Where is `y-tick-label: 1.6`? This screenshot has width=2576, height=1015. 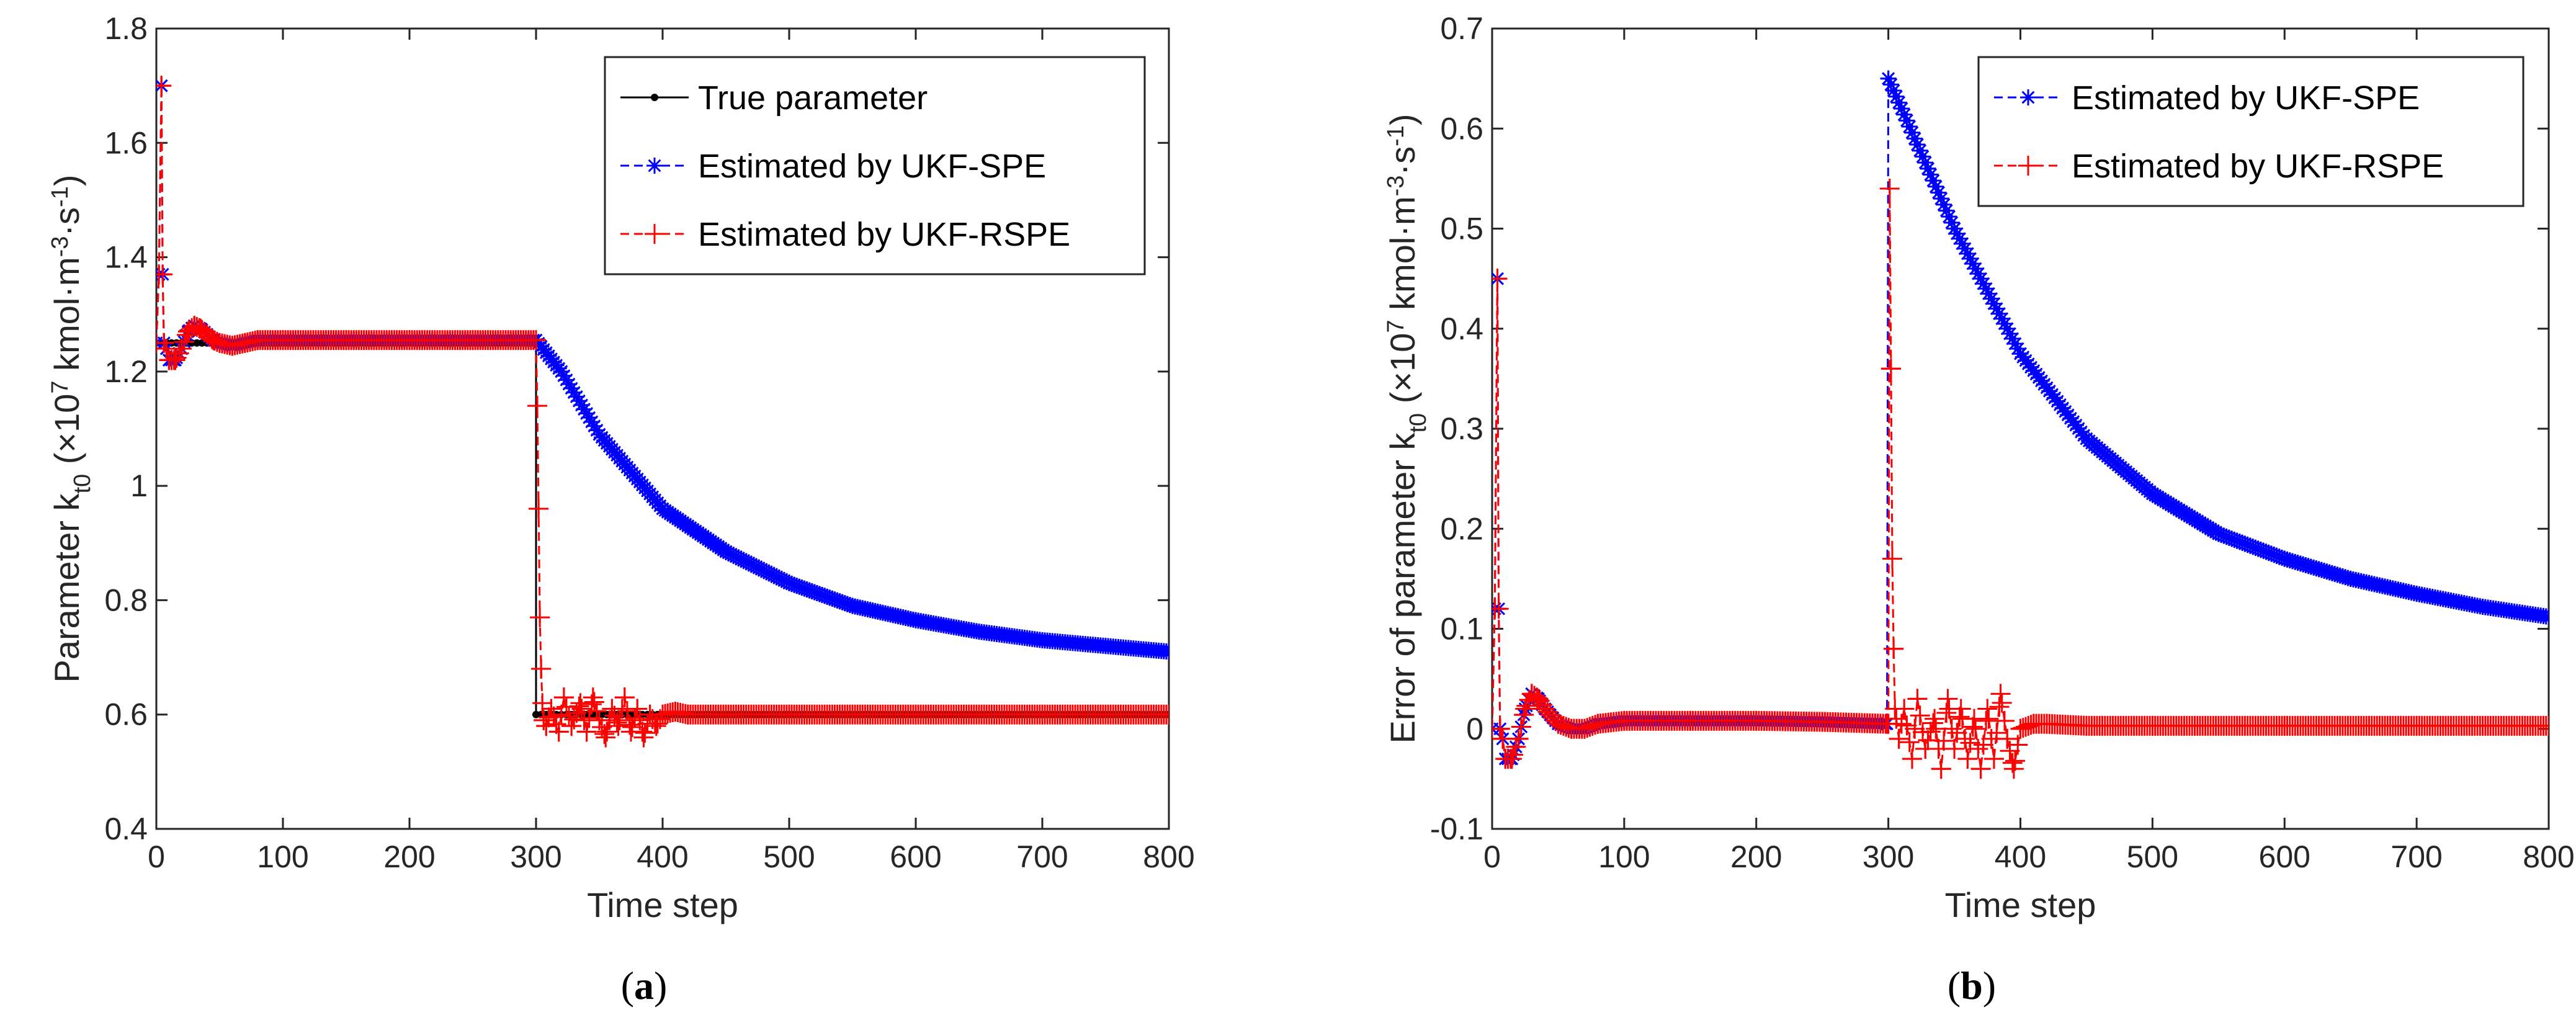
y-tick-label: 1.6 is located at coordinates (126, 142).